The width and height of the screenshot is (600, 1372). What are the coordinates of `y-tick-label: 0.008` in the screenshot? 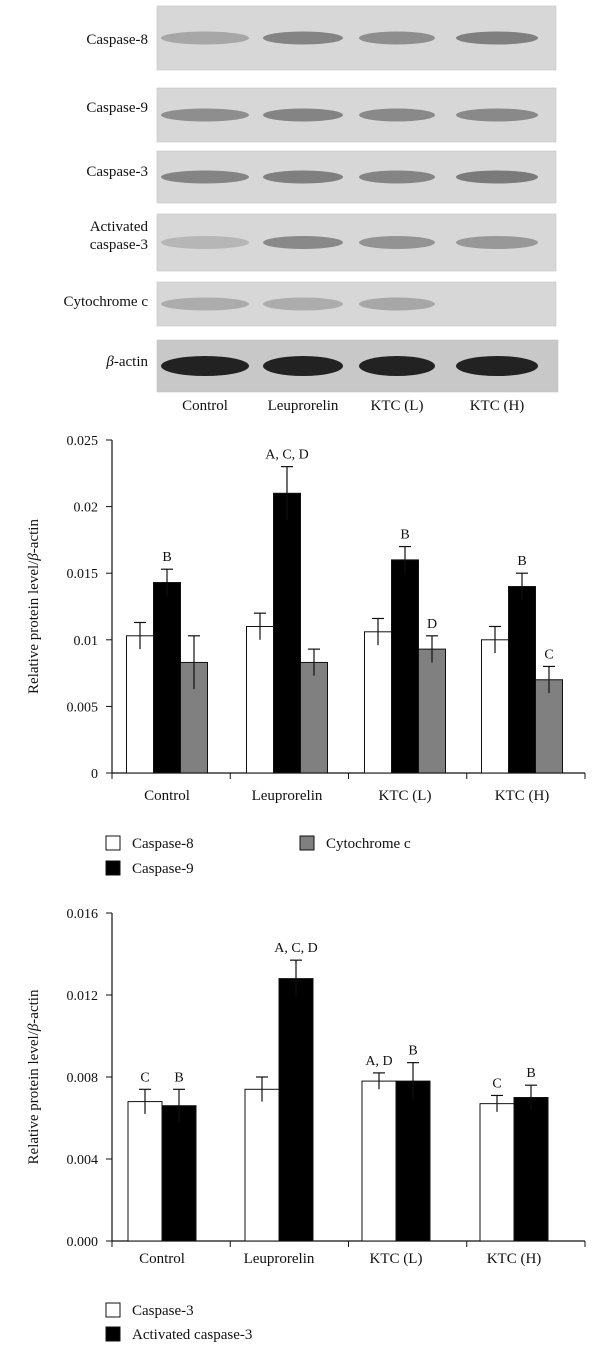 It's located at (83, 1078).